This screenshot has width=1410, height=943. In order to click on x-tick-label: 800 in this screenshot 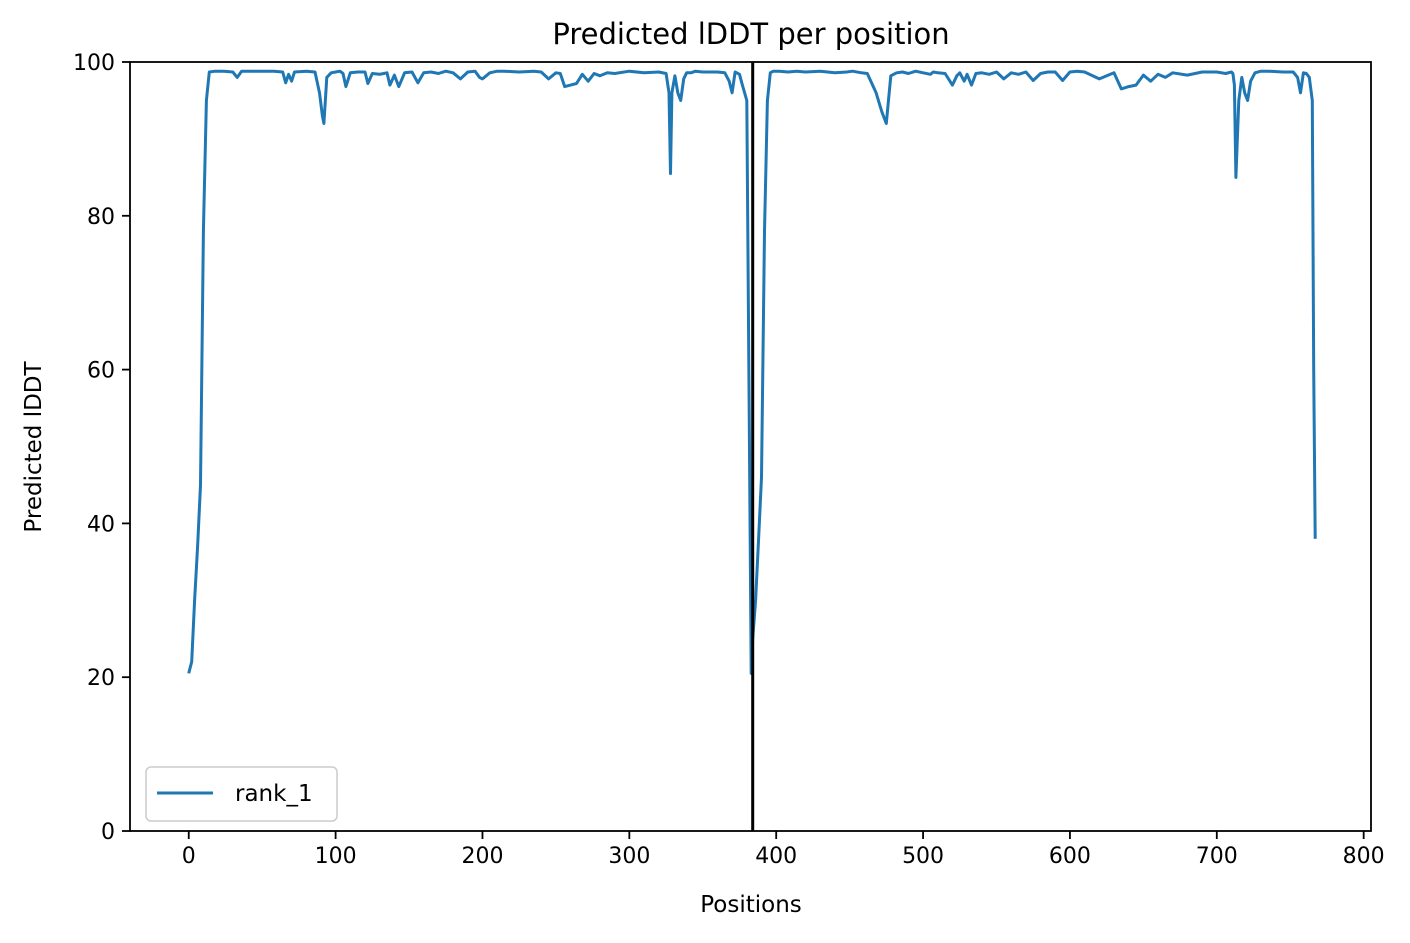, I will do `click(1364, 856)`.